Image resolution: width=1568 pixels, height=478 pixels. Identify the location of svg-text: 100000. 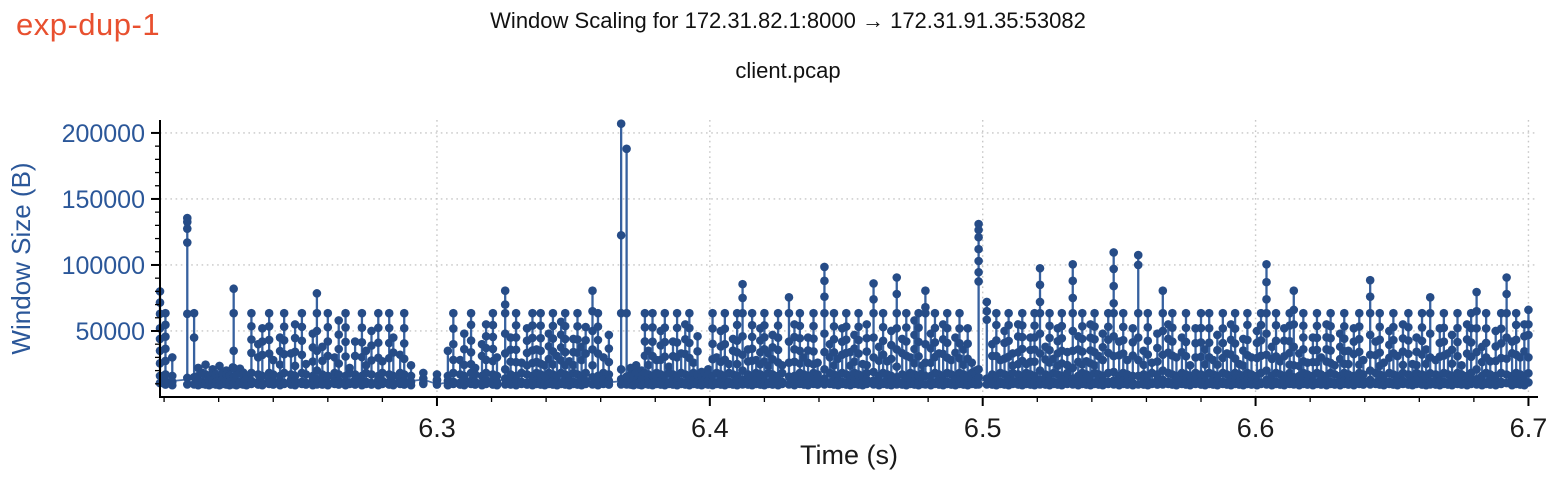
(103, 266).